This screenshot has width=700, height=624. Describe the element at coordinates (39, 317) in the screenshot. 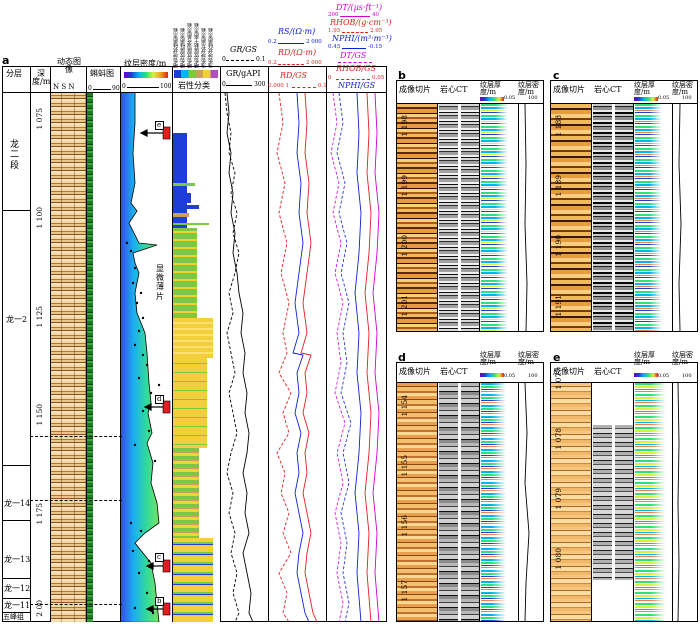

I see `depth-1125: 1 125` at that location.